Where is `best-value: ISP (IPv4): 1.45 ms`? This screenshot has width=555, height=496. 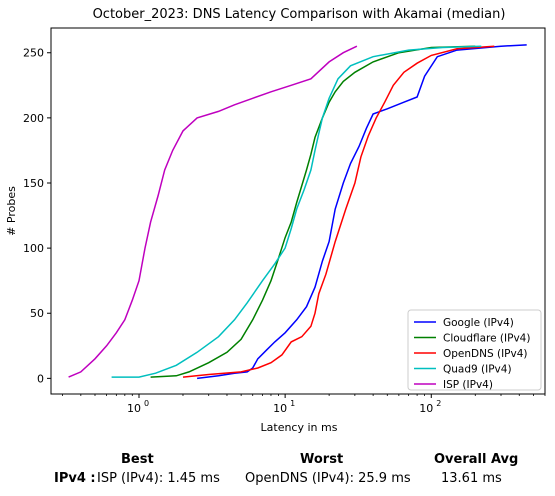
best-value: ISP (IPv4): 1.45 ms is located at coordinates (158, 478).